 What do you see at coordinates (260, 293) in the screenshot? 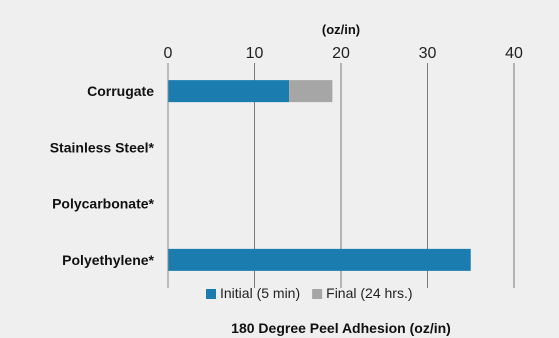
I see `legend-label: Initial (5 min)` at bounding box center [260, 293].